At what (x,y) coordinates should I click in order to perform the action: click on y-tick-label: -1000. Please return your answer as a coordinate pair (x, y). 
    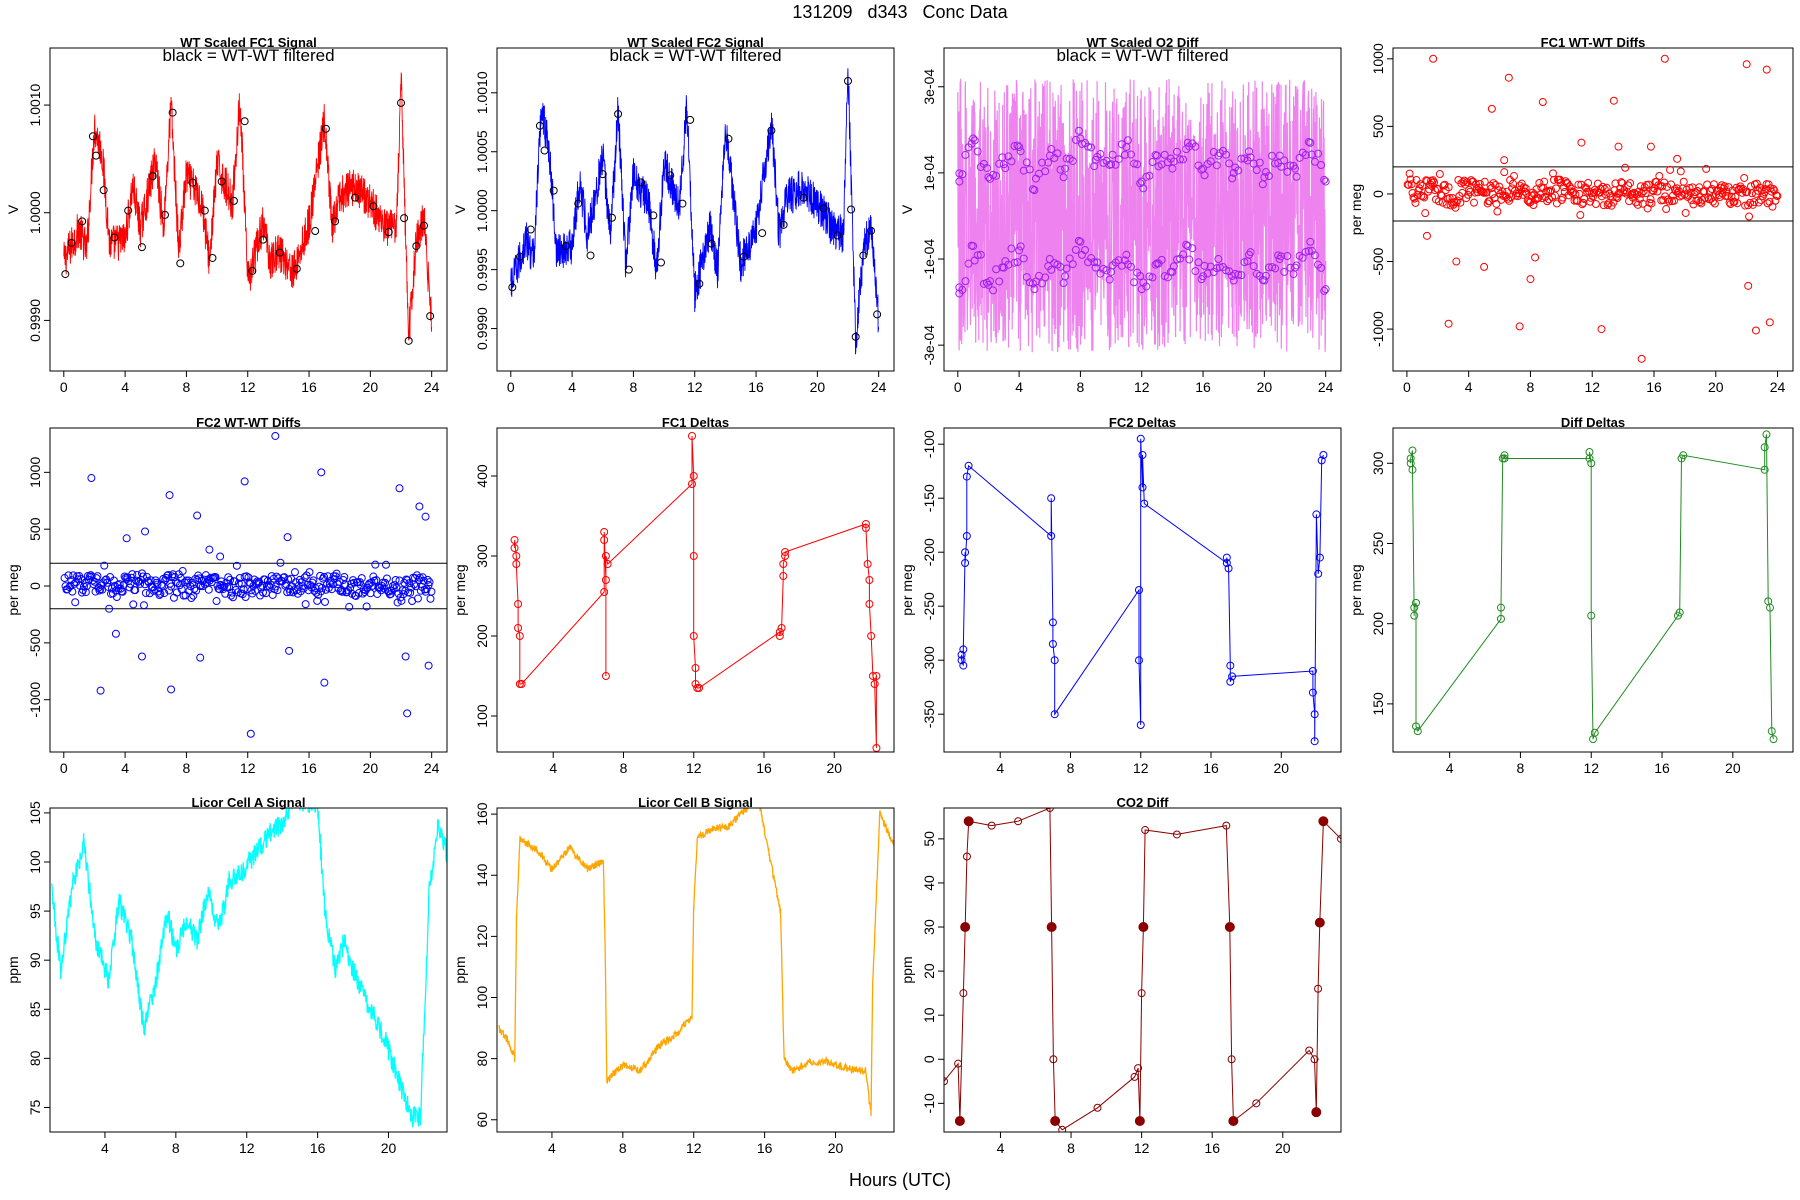
    Looking at the image, I should click on (1378, 329).